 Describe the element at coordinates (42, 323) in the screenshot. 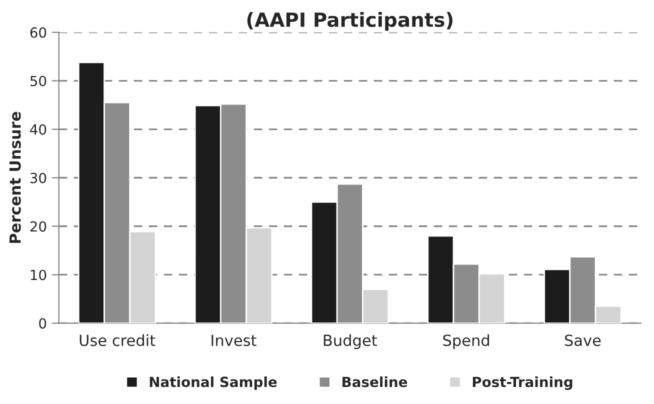

I see `y-tick-label: 0` at that location.